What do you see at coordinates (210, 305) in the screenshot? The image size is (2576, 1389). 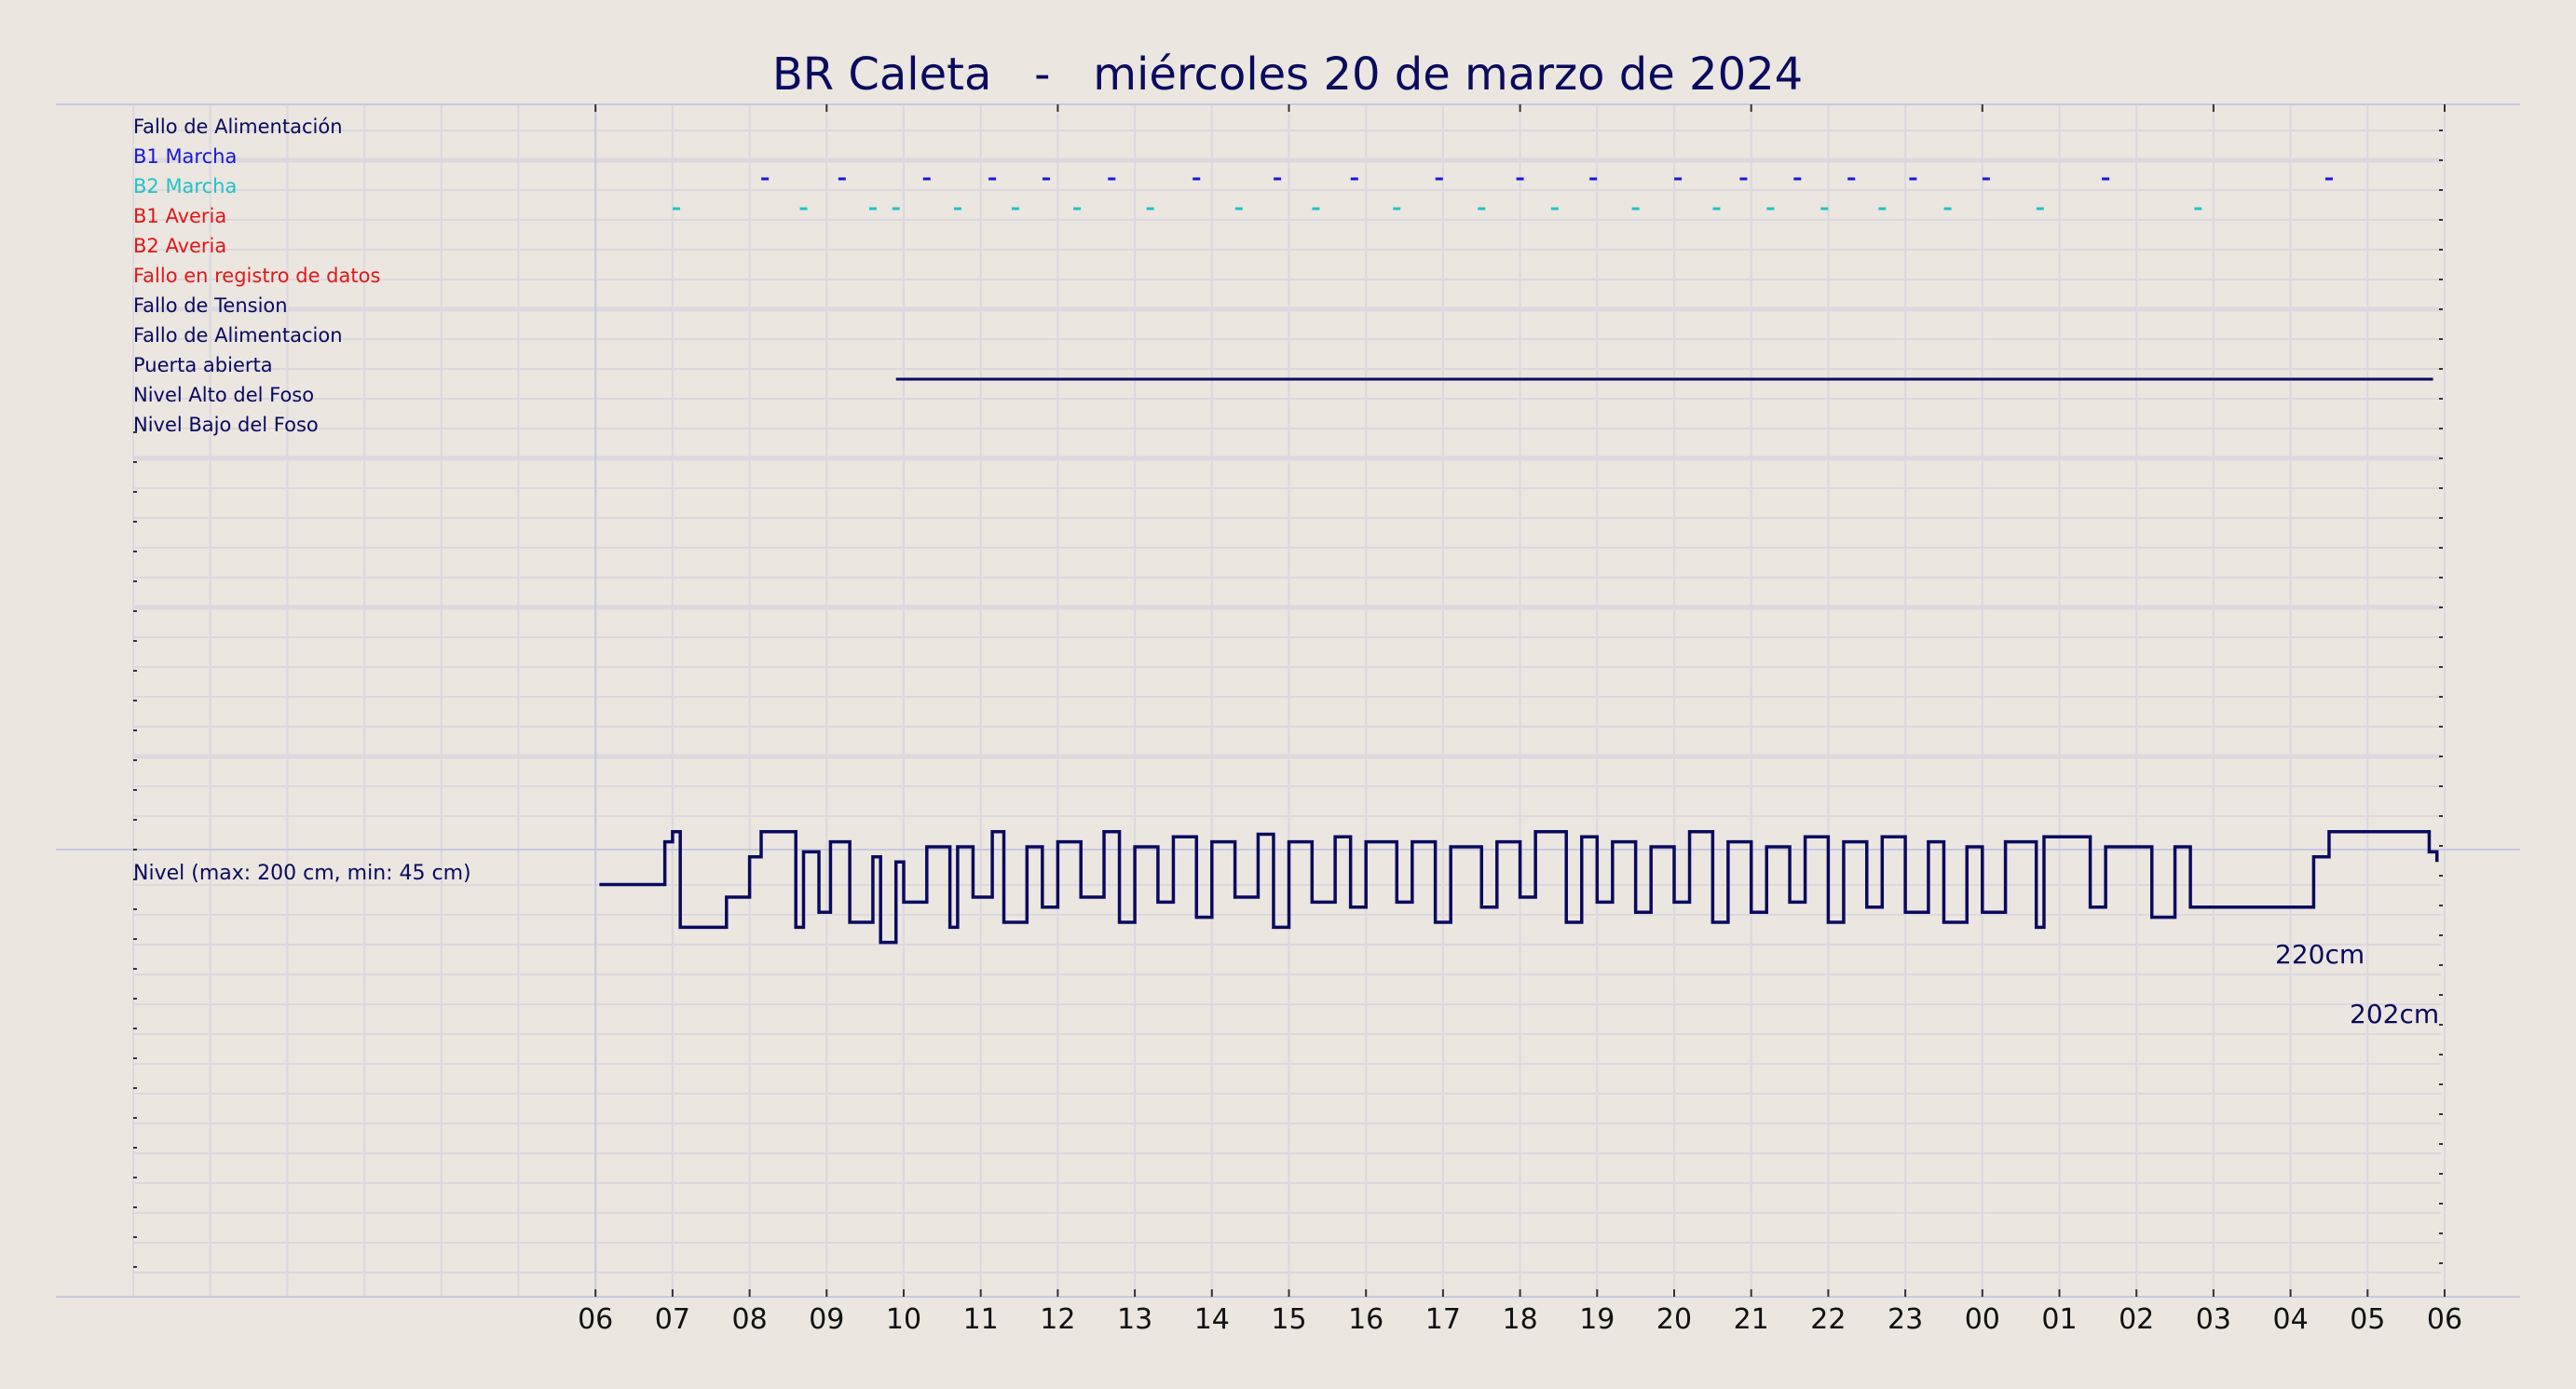 I see `signal-label: Fallo de Tension` at bounding box center [210, 305].